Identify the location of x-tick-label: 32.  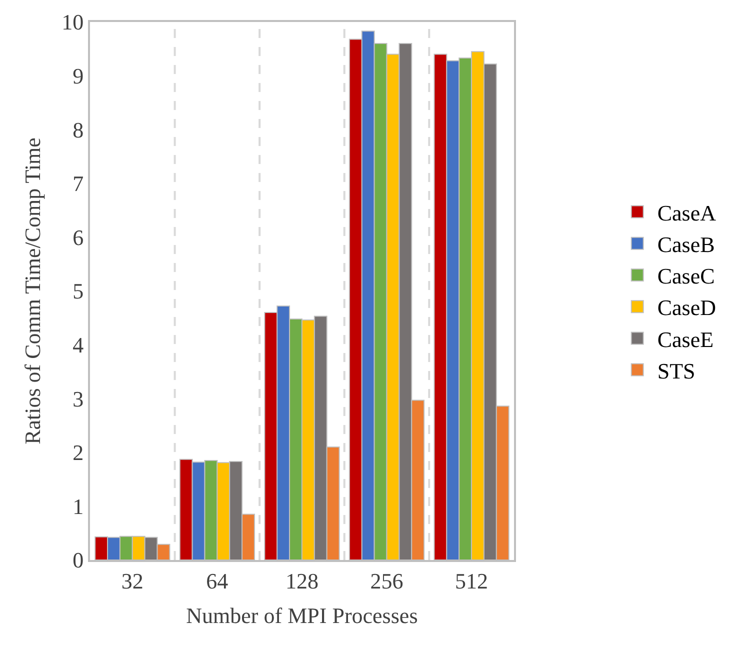
(132, 581).